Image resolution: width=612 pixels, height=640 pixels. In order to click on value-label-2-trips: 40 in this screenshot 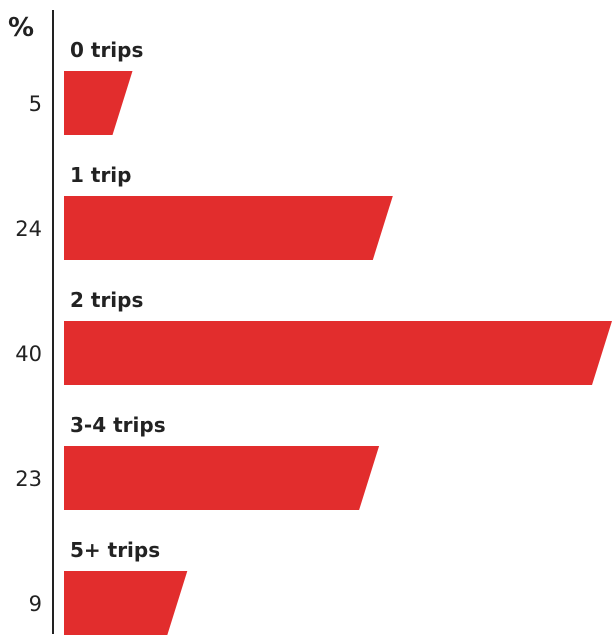, I will do `click(28, 354)`.